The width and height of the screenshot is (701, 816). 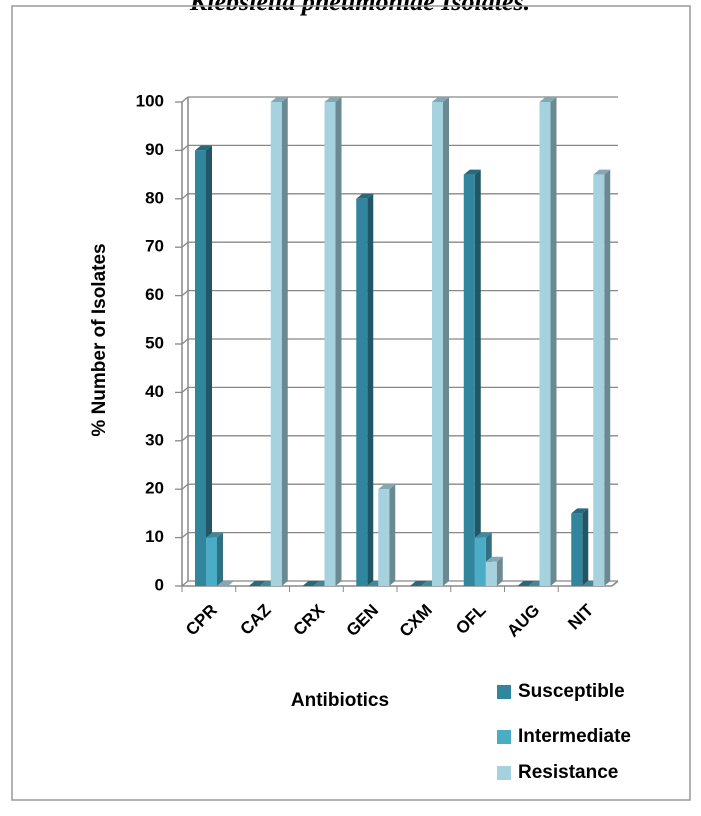 I want to click on y-tick-label: 30, so click(x=154, y=439).